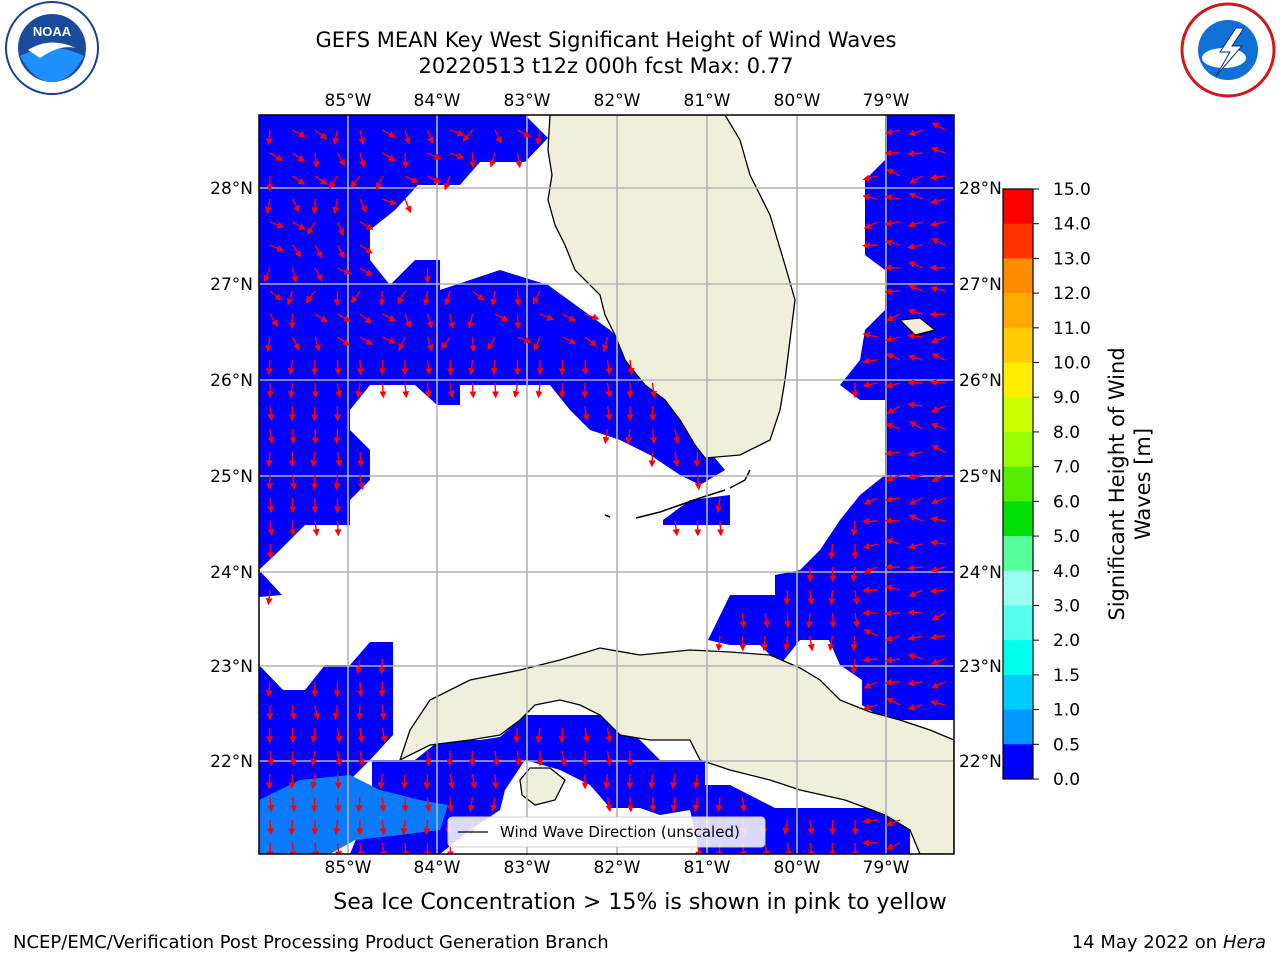 The height and width of the screenshot is (960, 1280). Describe the element at coordinates (1228, 50) in the screenshot. I see `nws-logo` at that location.